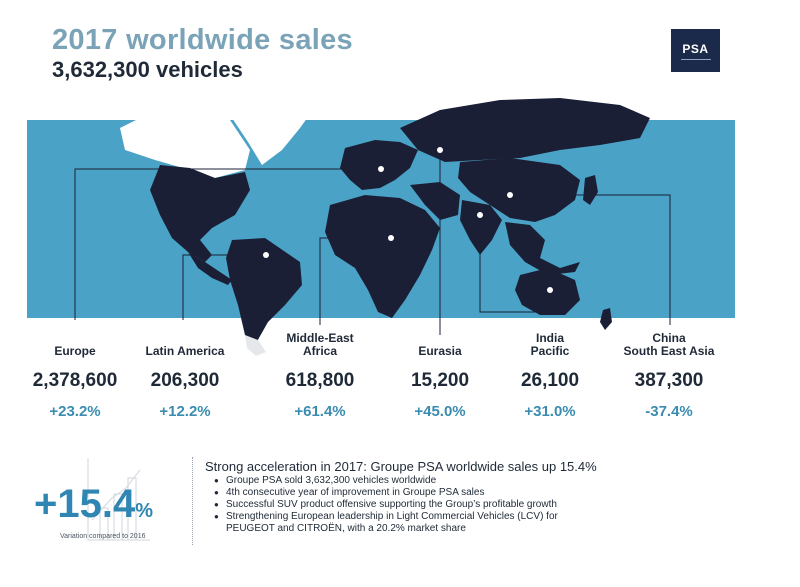 The width and height of the screenshot is (800, 587). I want to click on region-sales: 618,800, so click(320, 380).